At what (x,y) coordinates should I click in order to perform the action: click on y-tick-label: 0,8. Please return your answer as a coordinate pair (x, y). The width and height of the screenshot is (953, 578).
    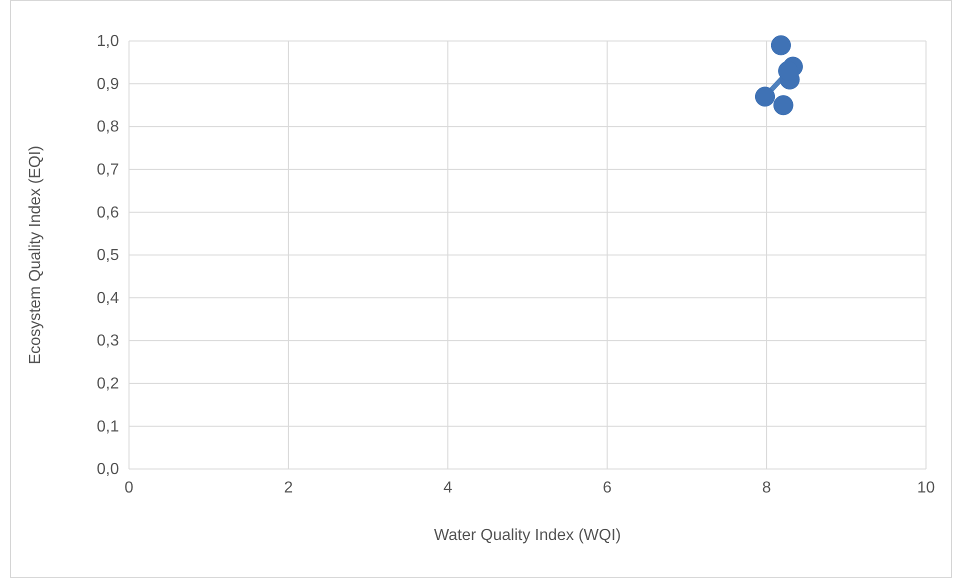
    Looking at the image, I should click on (108, 127).